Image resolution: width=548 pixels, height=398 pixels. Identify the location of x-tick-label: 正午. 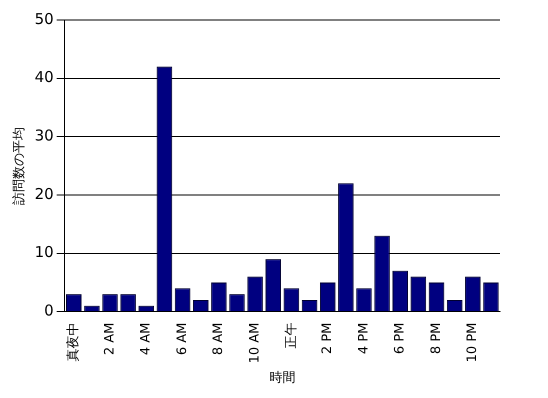
(291, 335).